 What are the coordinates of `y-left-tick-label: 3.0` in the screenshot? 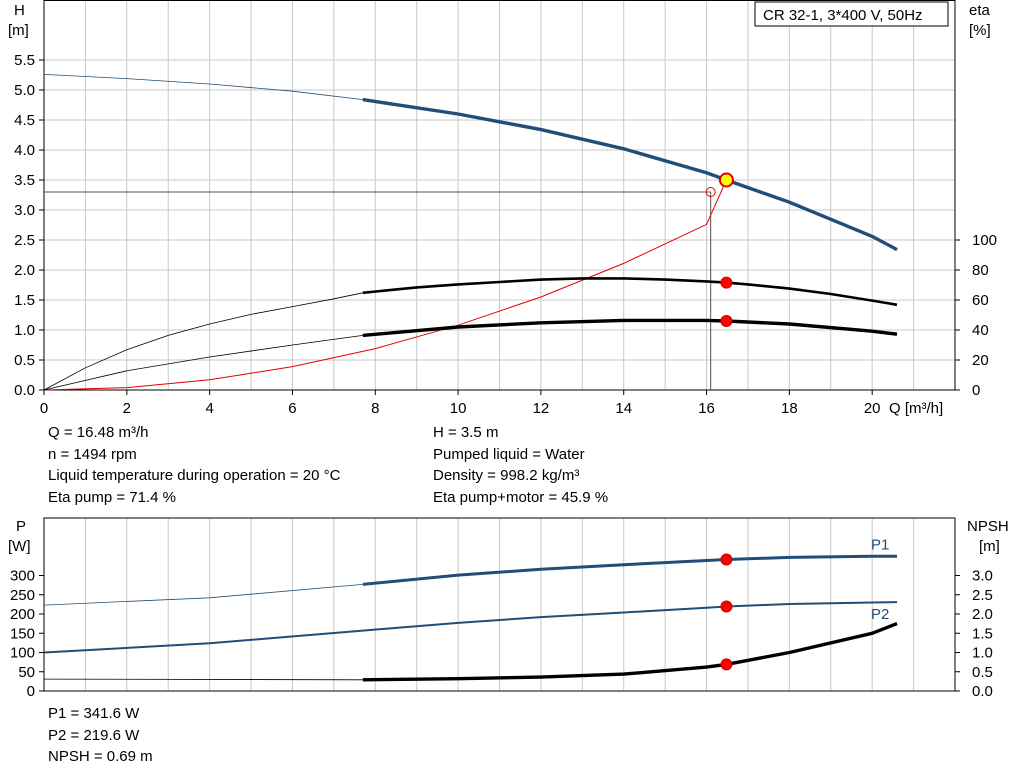 It's located at (24, 210).